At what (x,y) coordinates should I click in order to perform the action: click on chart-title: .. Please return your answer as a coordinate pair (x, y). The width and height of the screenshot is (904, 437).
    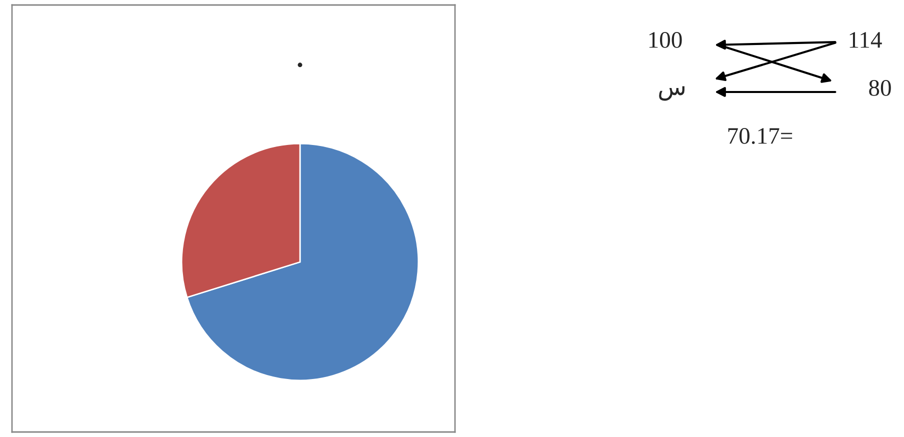
    Looking at the image, I should click on (300, 65).